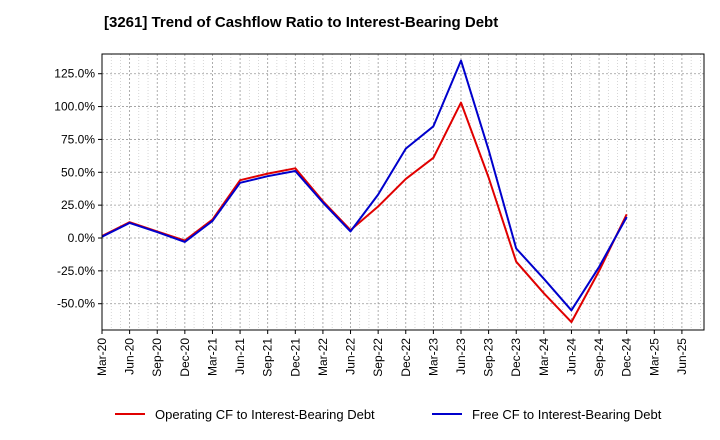  I want to click on legend-label: Free CF to Interest-Bearing Debt, so click(567, 414).